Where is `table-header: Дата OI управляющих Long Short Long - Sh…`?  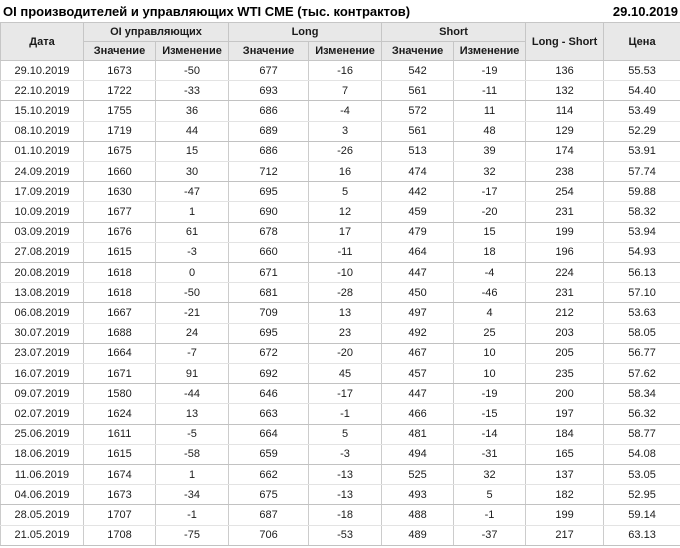 table-header: Дата OI управляющих Long Short Long - Sh… is located at coordinates (340, 41).